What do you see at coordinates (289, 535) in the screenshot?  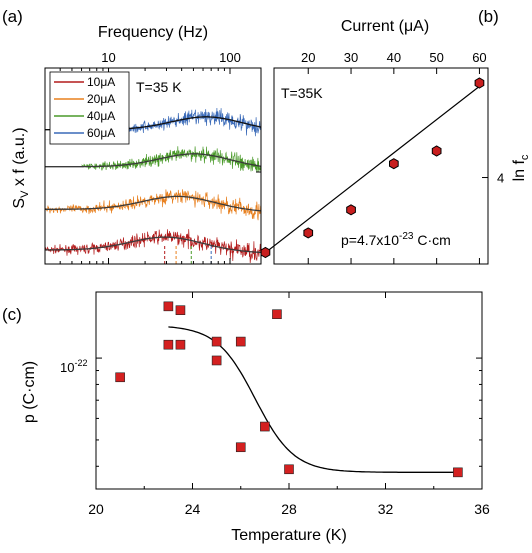 I see `panel-c-xlabel: Temperature (K)` at bounding box center [289, 535].